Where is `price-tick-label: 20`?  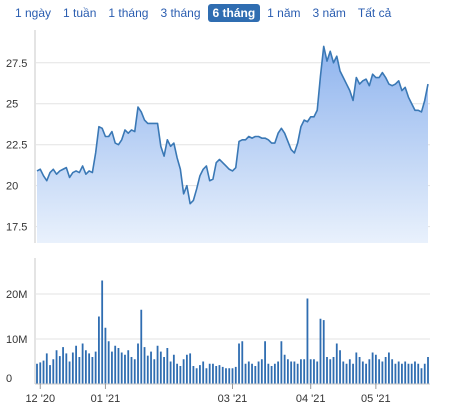 price-tick-label: 20 is located at coordinates (12, 187).